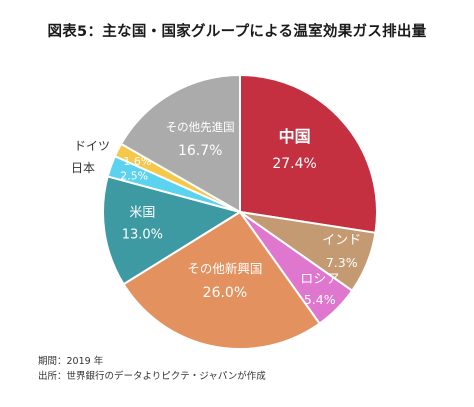 The width and height of the screenshot is (474, 407). I want to click on slice-value-8: 16.7%, so click(200, 151).